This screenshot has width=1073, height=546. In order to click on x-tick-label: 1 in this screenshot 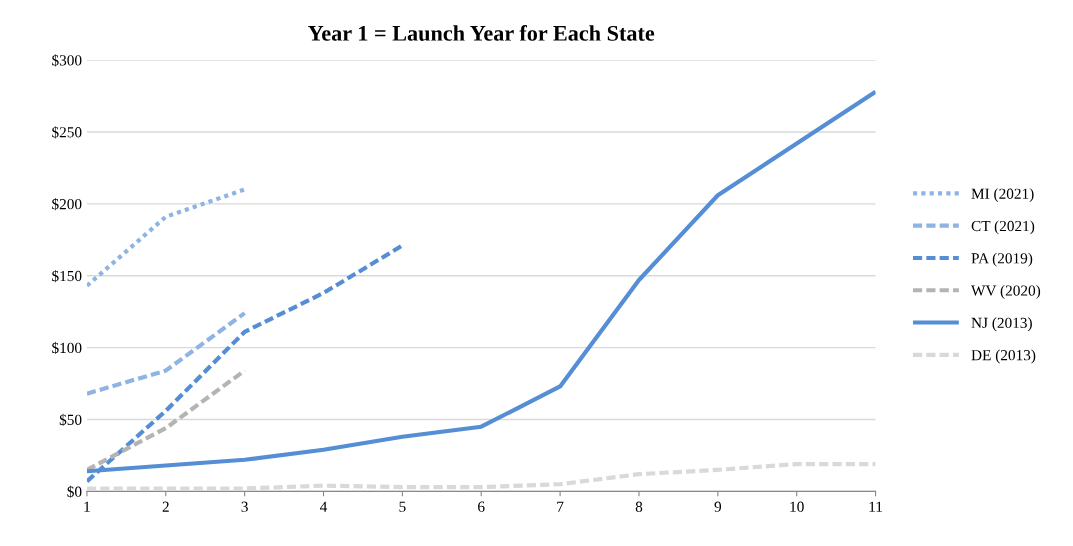, I will do `click(87, 506)`.